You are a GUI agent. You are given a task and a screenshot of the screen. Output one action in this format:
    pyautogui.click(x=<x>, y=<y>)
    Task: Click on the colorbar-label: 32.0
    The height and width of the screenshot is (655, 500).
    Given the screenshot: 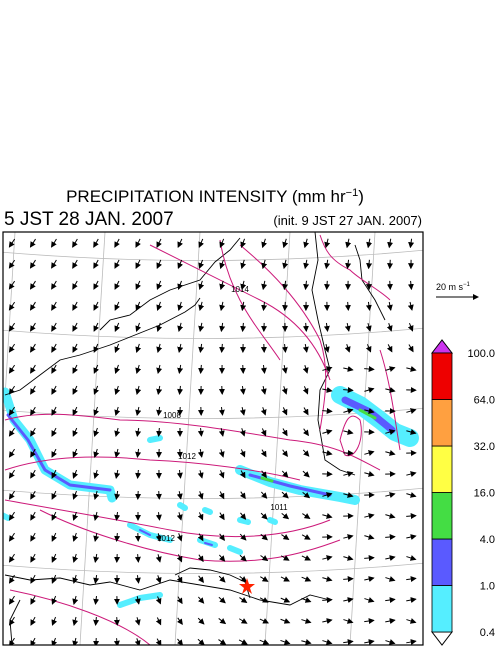 What is the action you would take?
    pyautogui.click(x=484, y=447)
    